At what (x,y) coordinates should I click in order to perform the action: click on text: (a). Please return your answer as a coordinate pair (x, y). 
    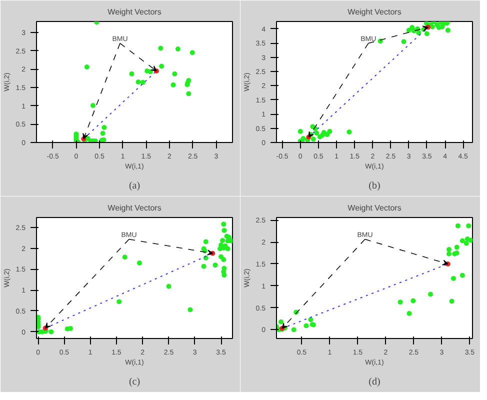
    Looking at the image, I should click on (134, 186).